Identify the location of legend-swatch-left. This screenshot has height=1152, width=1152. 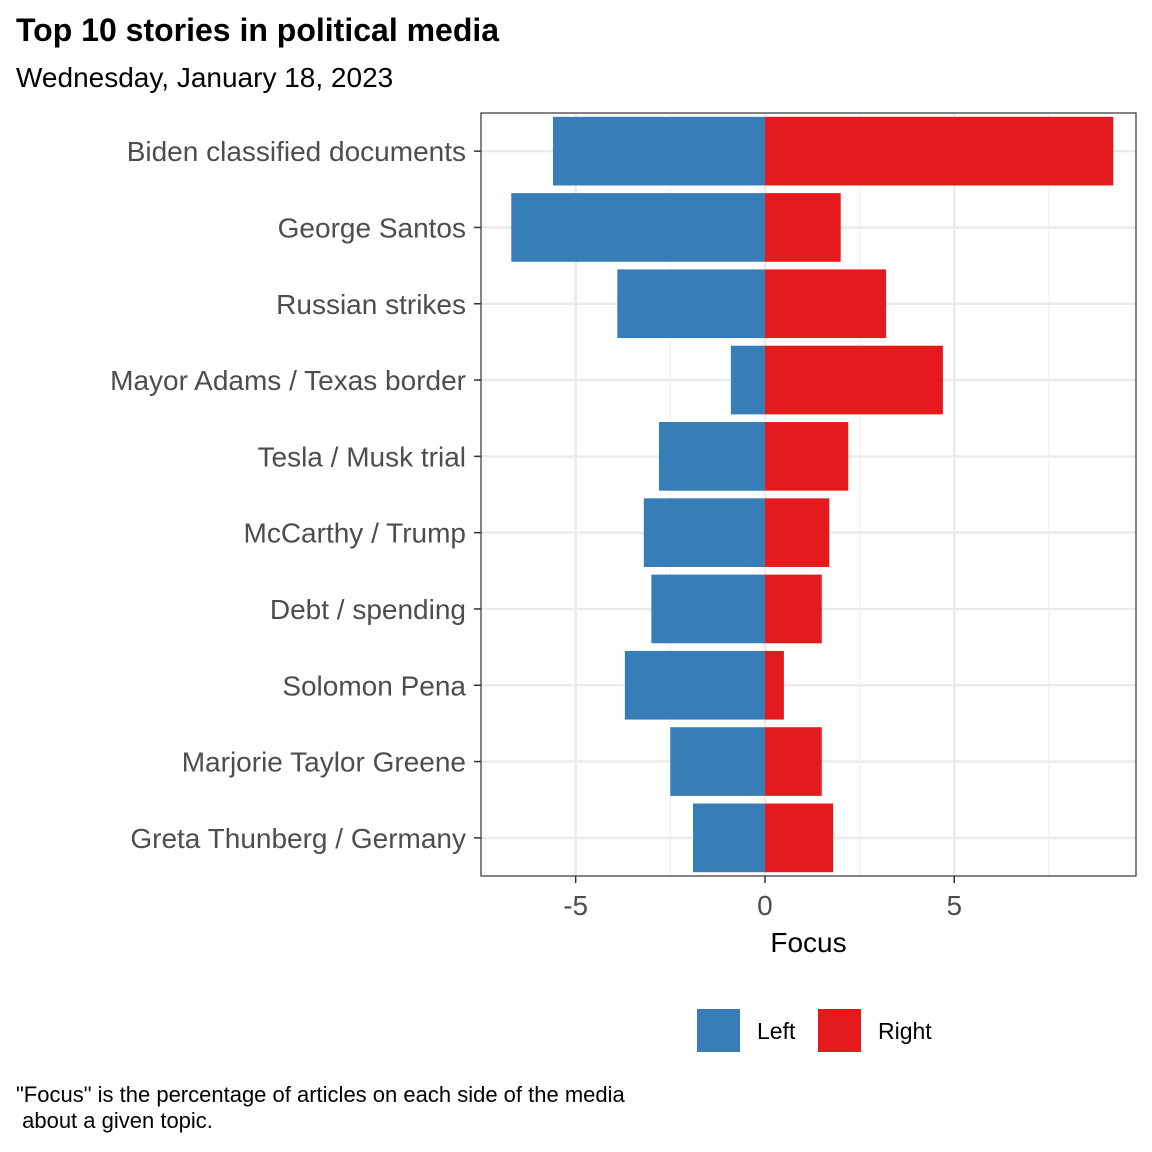
(718, 1030).